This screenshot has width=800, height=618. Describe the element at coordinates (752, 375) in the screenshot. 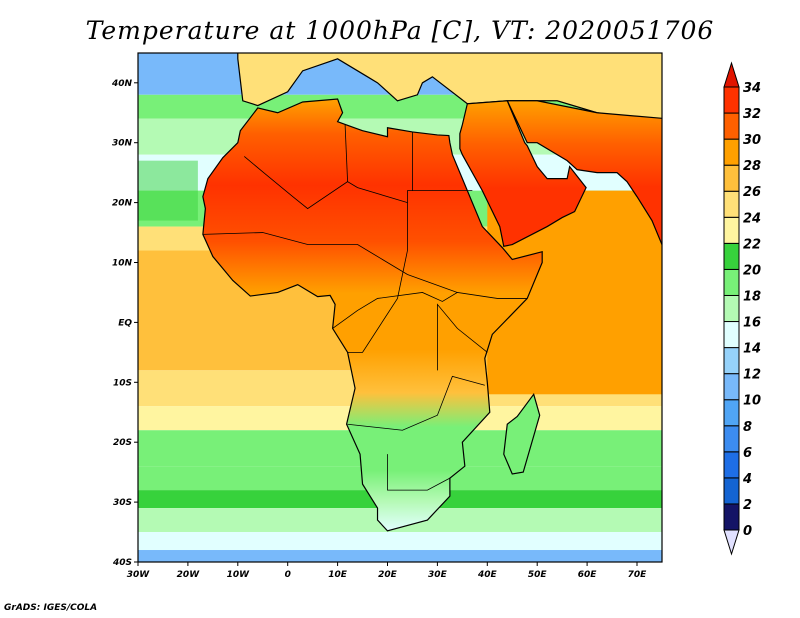

I see `colorbar-label: 12` at that location.